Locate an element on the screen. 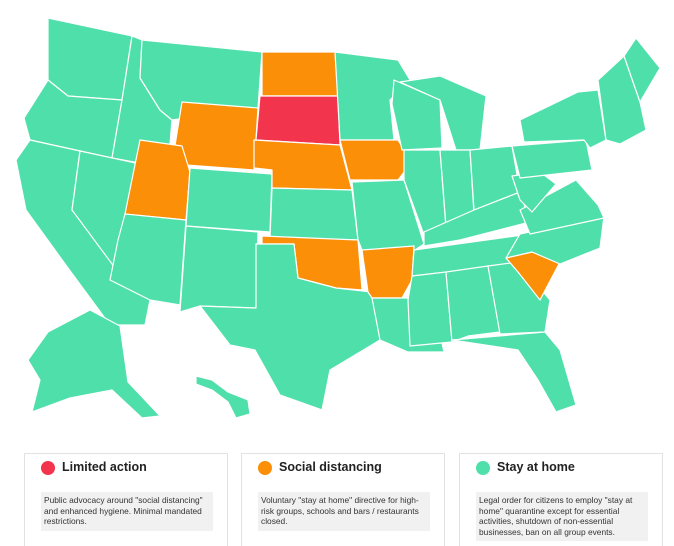 The image size is (674, 546). state-wy is located at coordinates (215, 136).